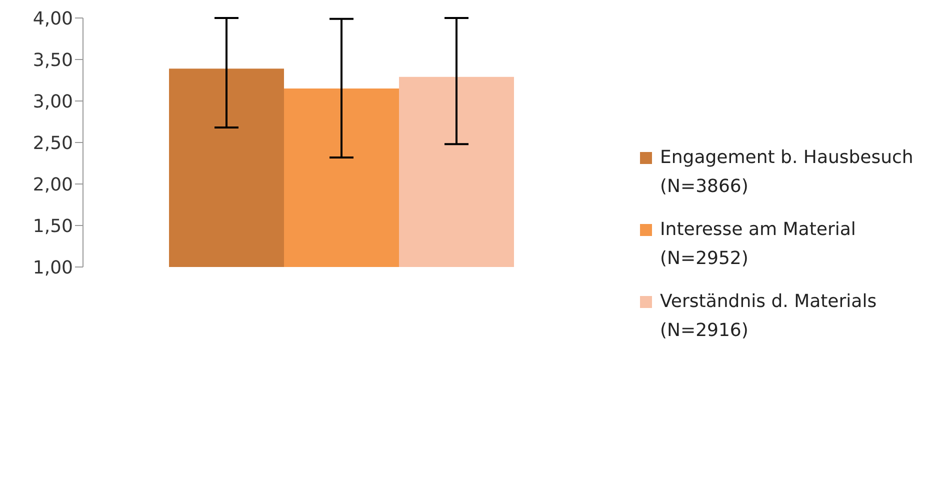  What do you see at coordinates (52, 19) in the screenshot?
I see `y-tick-label: 4,00` at bounding box center [52, 19].